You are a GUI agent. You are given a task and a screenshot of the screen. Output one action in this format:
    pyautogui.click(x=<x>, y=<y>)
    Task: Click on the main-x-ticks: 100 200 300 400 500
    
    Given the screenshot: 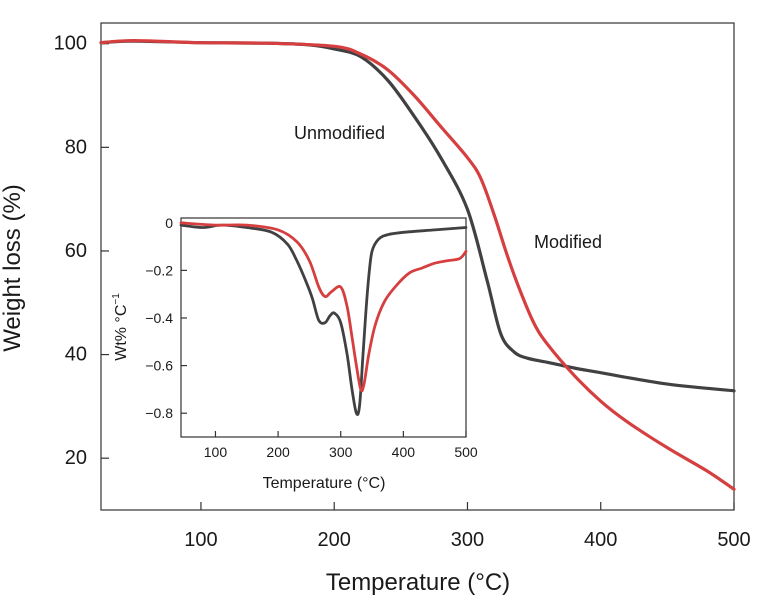 What is the action you would take?
    pyautogui.click(x=467, y=526)
    